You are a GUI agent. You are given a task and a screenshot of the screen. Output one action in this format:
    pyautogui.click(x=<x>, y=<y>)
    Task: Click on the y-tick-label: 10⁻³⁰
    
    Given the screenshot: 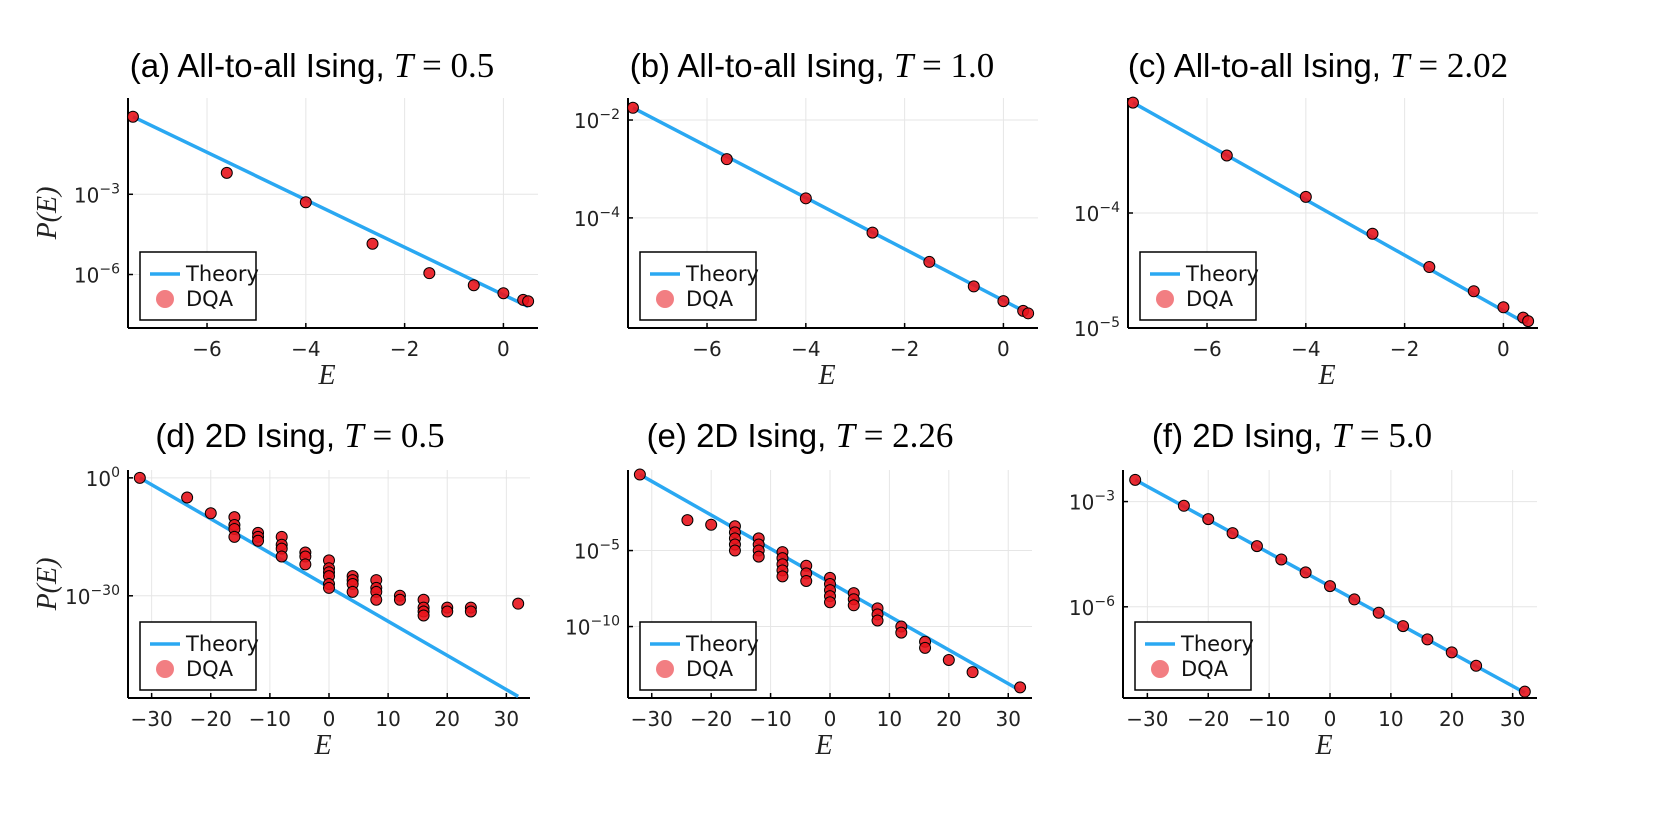 What is the action you would take?
    pyautogui.click(x=92, y=596)
    